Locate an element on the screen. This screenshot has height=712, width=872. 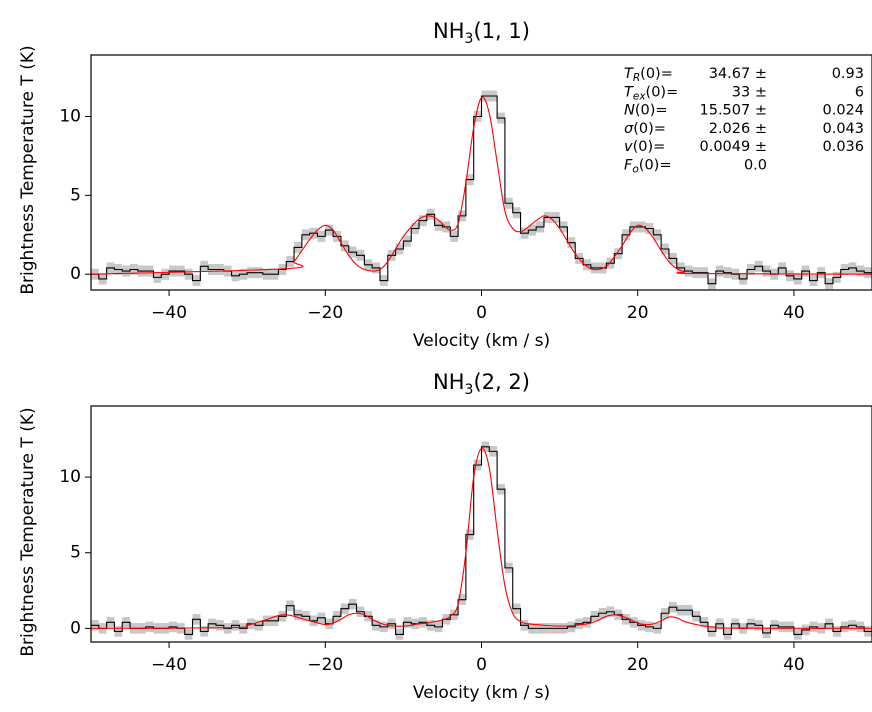
fit-param-value: 15.507 ± is located at coordinates (734, 111).